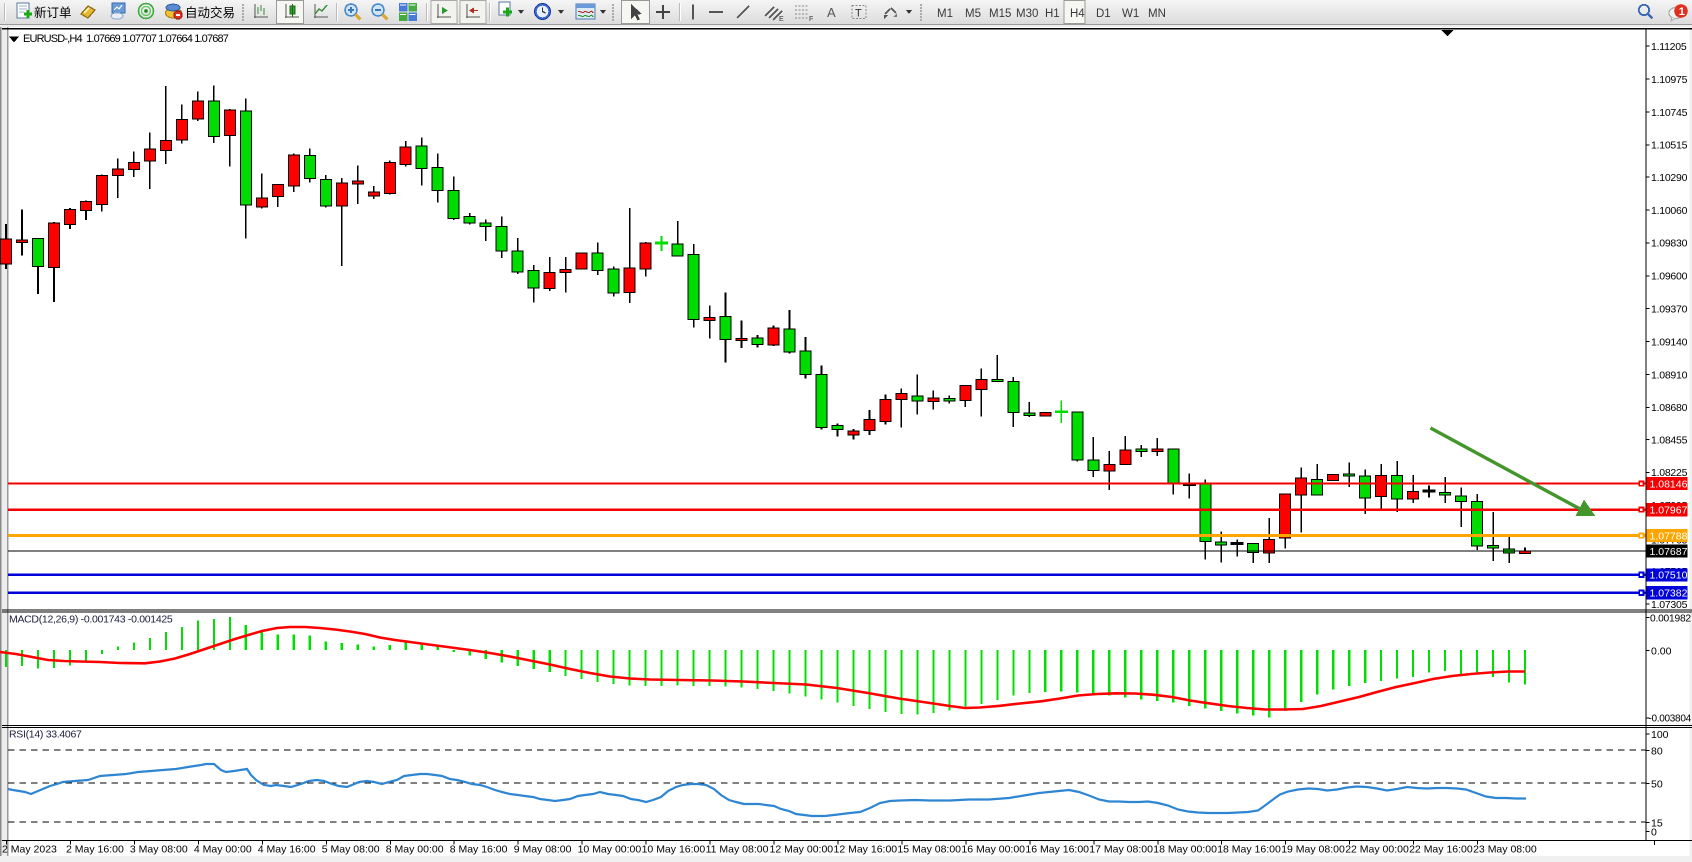 The image size is (1692, 862). I want to click on svg-text: 12 May 16:00, so click(866, 850).